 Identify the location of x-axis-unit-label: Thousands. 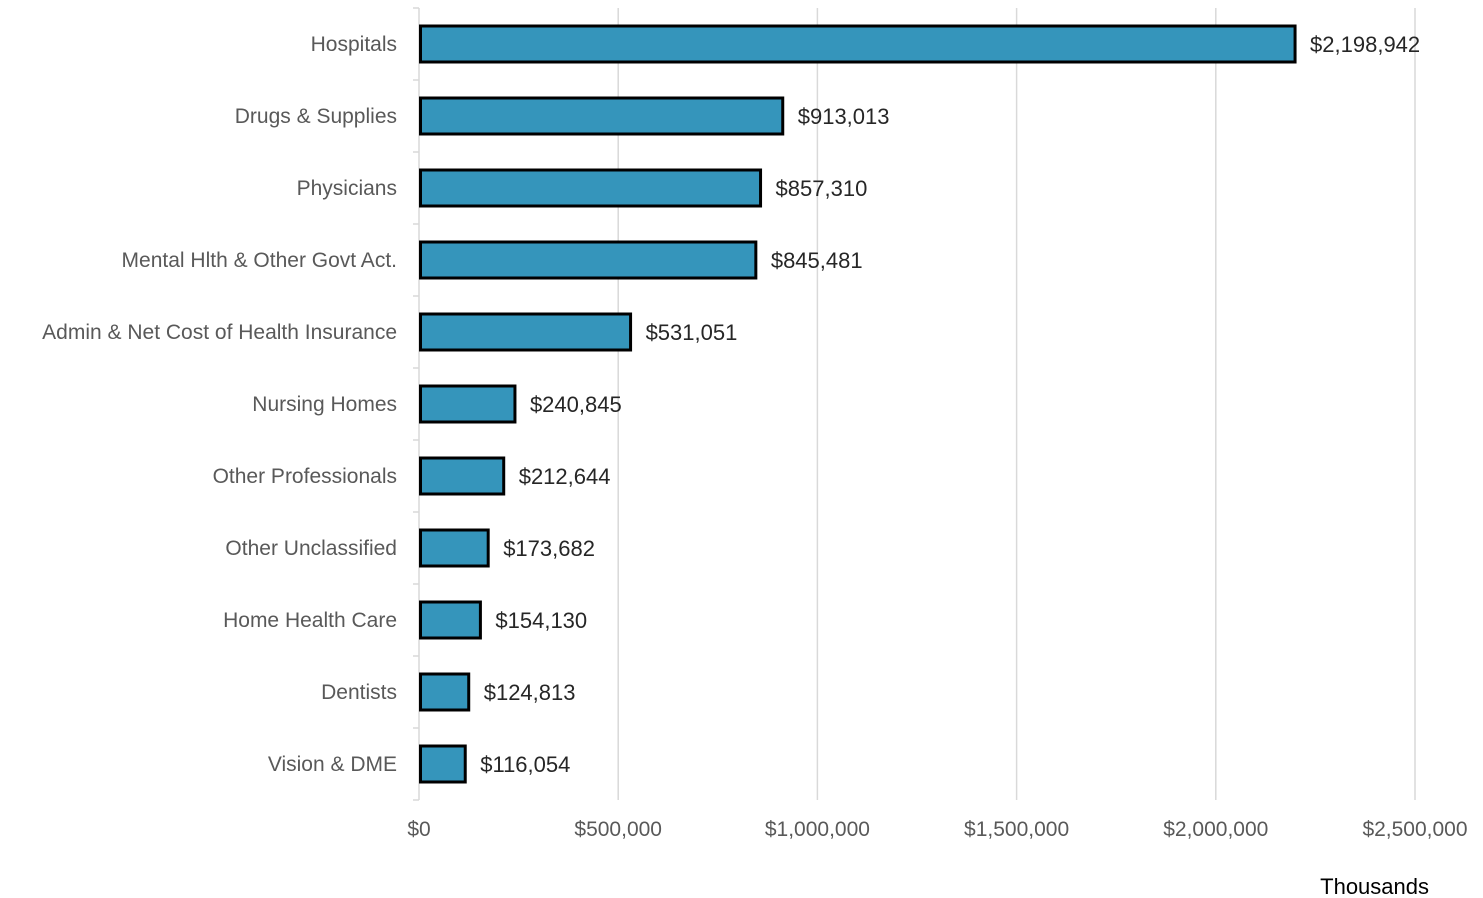
(1374, 886).